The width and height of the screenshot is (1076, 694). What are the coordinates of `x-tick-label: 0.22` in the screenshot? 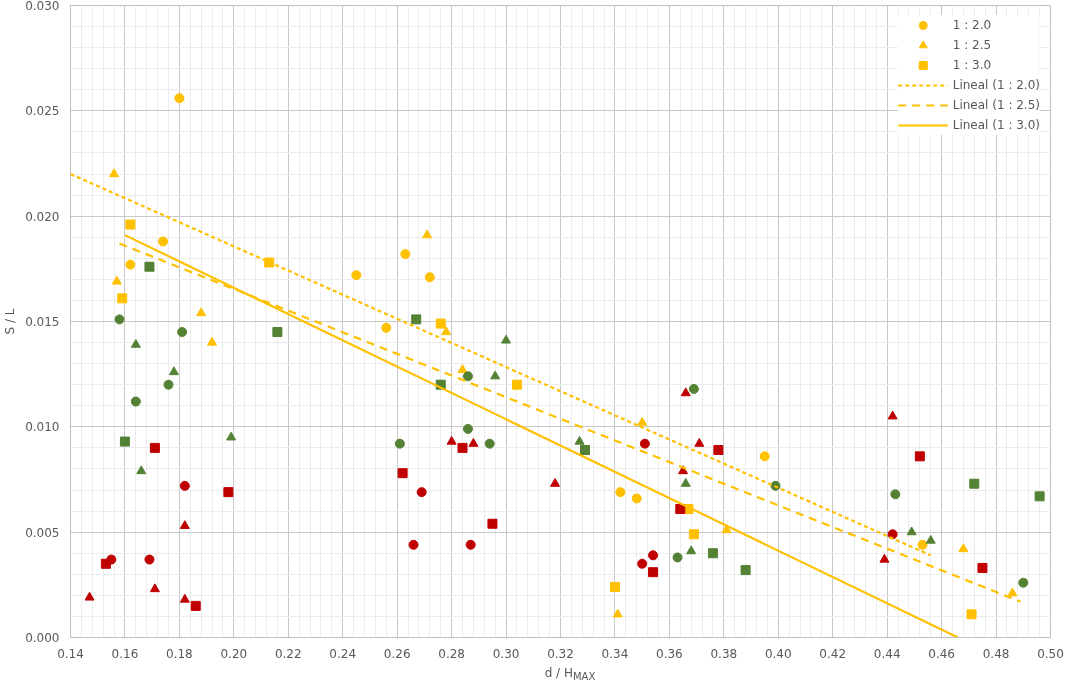 It's located at (288, 653).